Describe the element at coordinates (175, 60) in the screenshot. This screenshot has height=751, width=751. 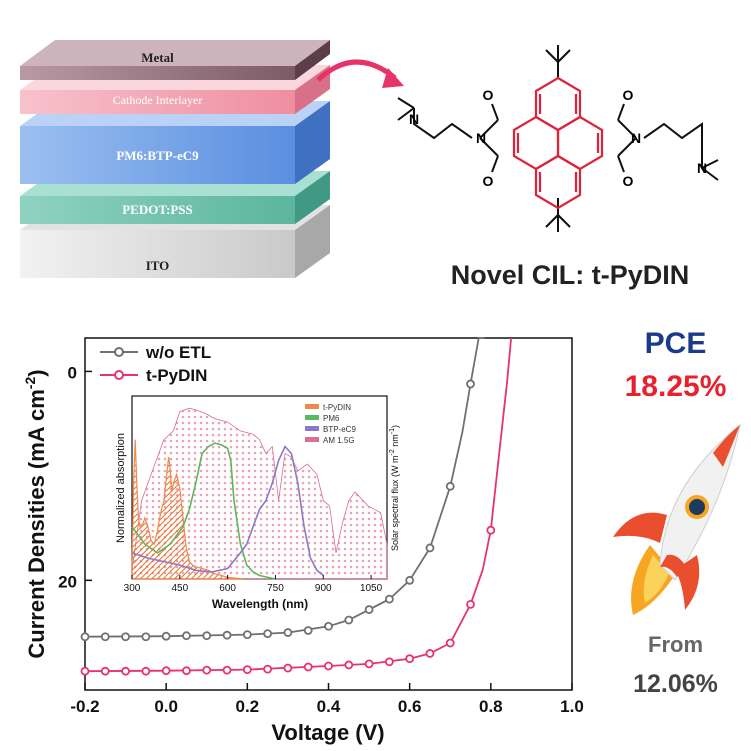
I see `layer-metal` at that location.